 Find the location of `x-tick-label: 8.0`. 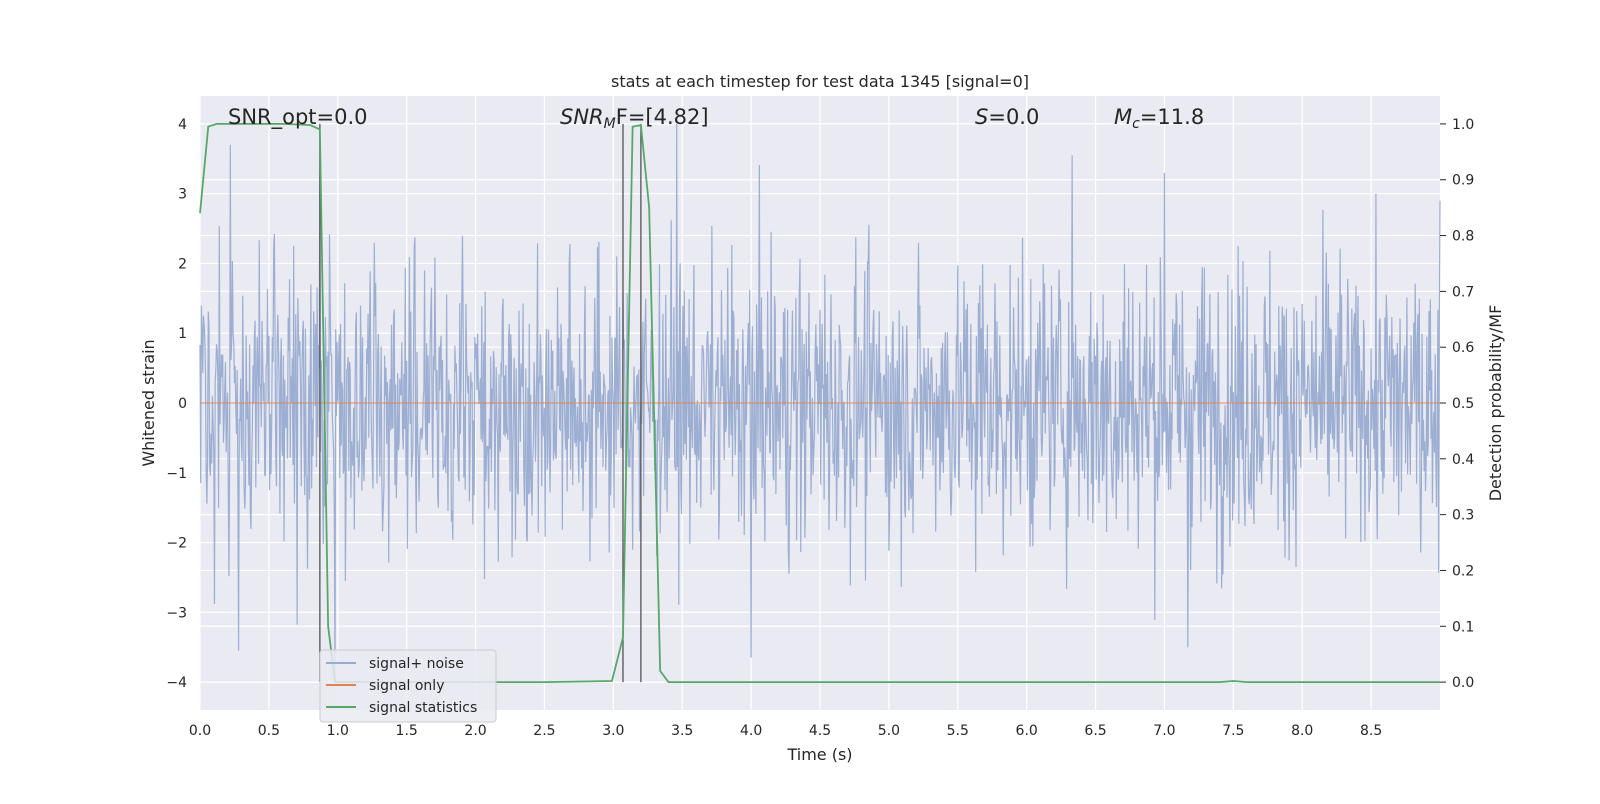

x-tick-label: 8.0 is located at coordinates (1302, 731).